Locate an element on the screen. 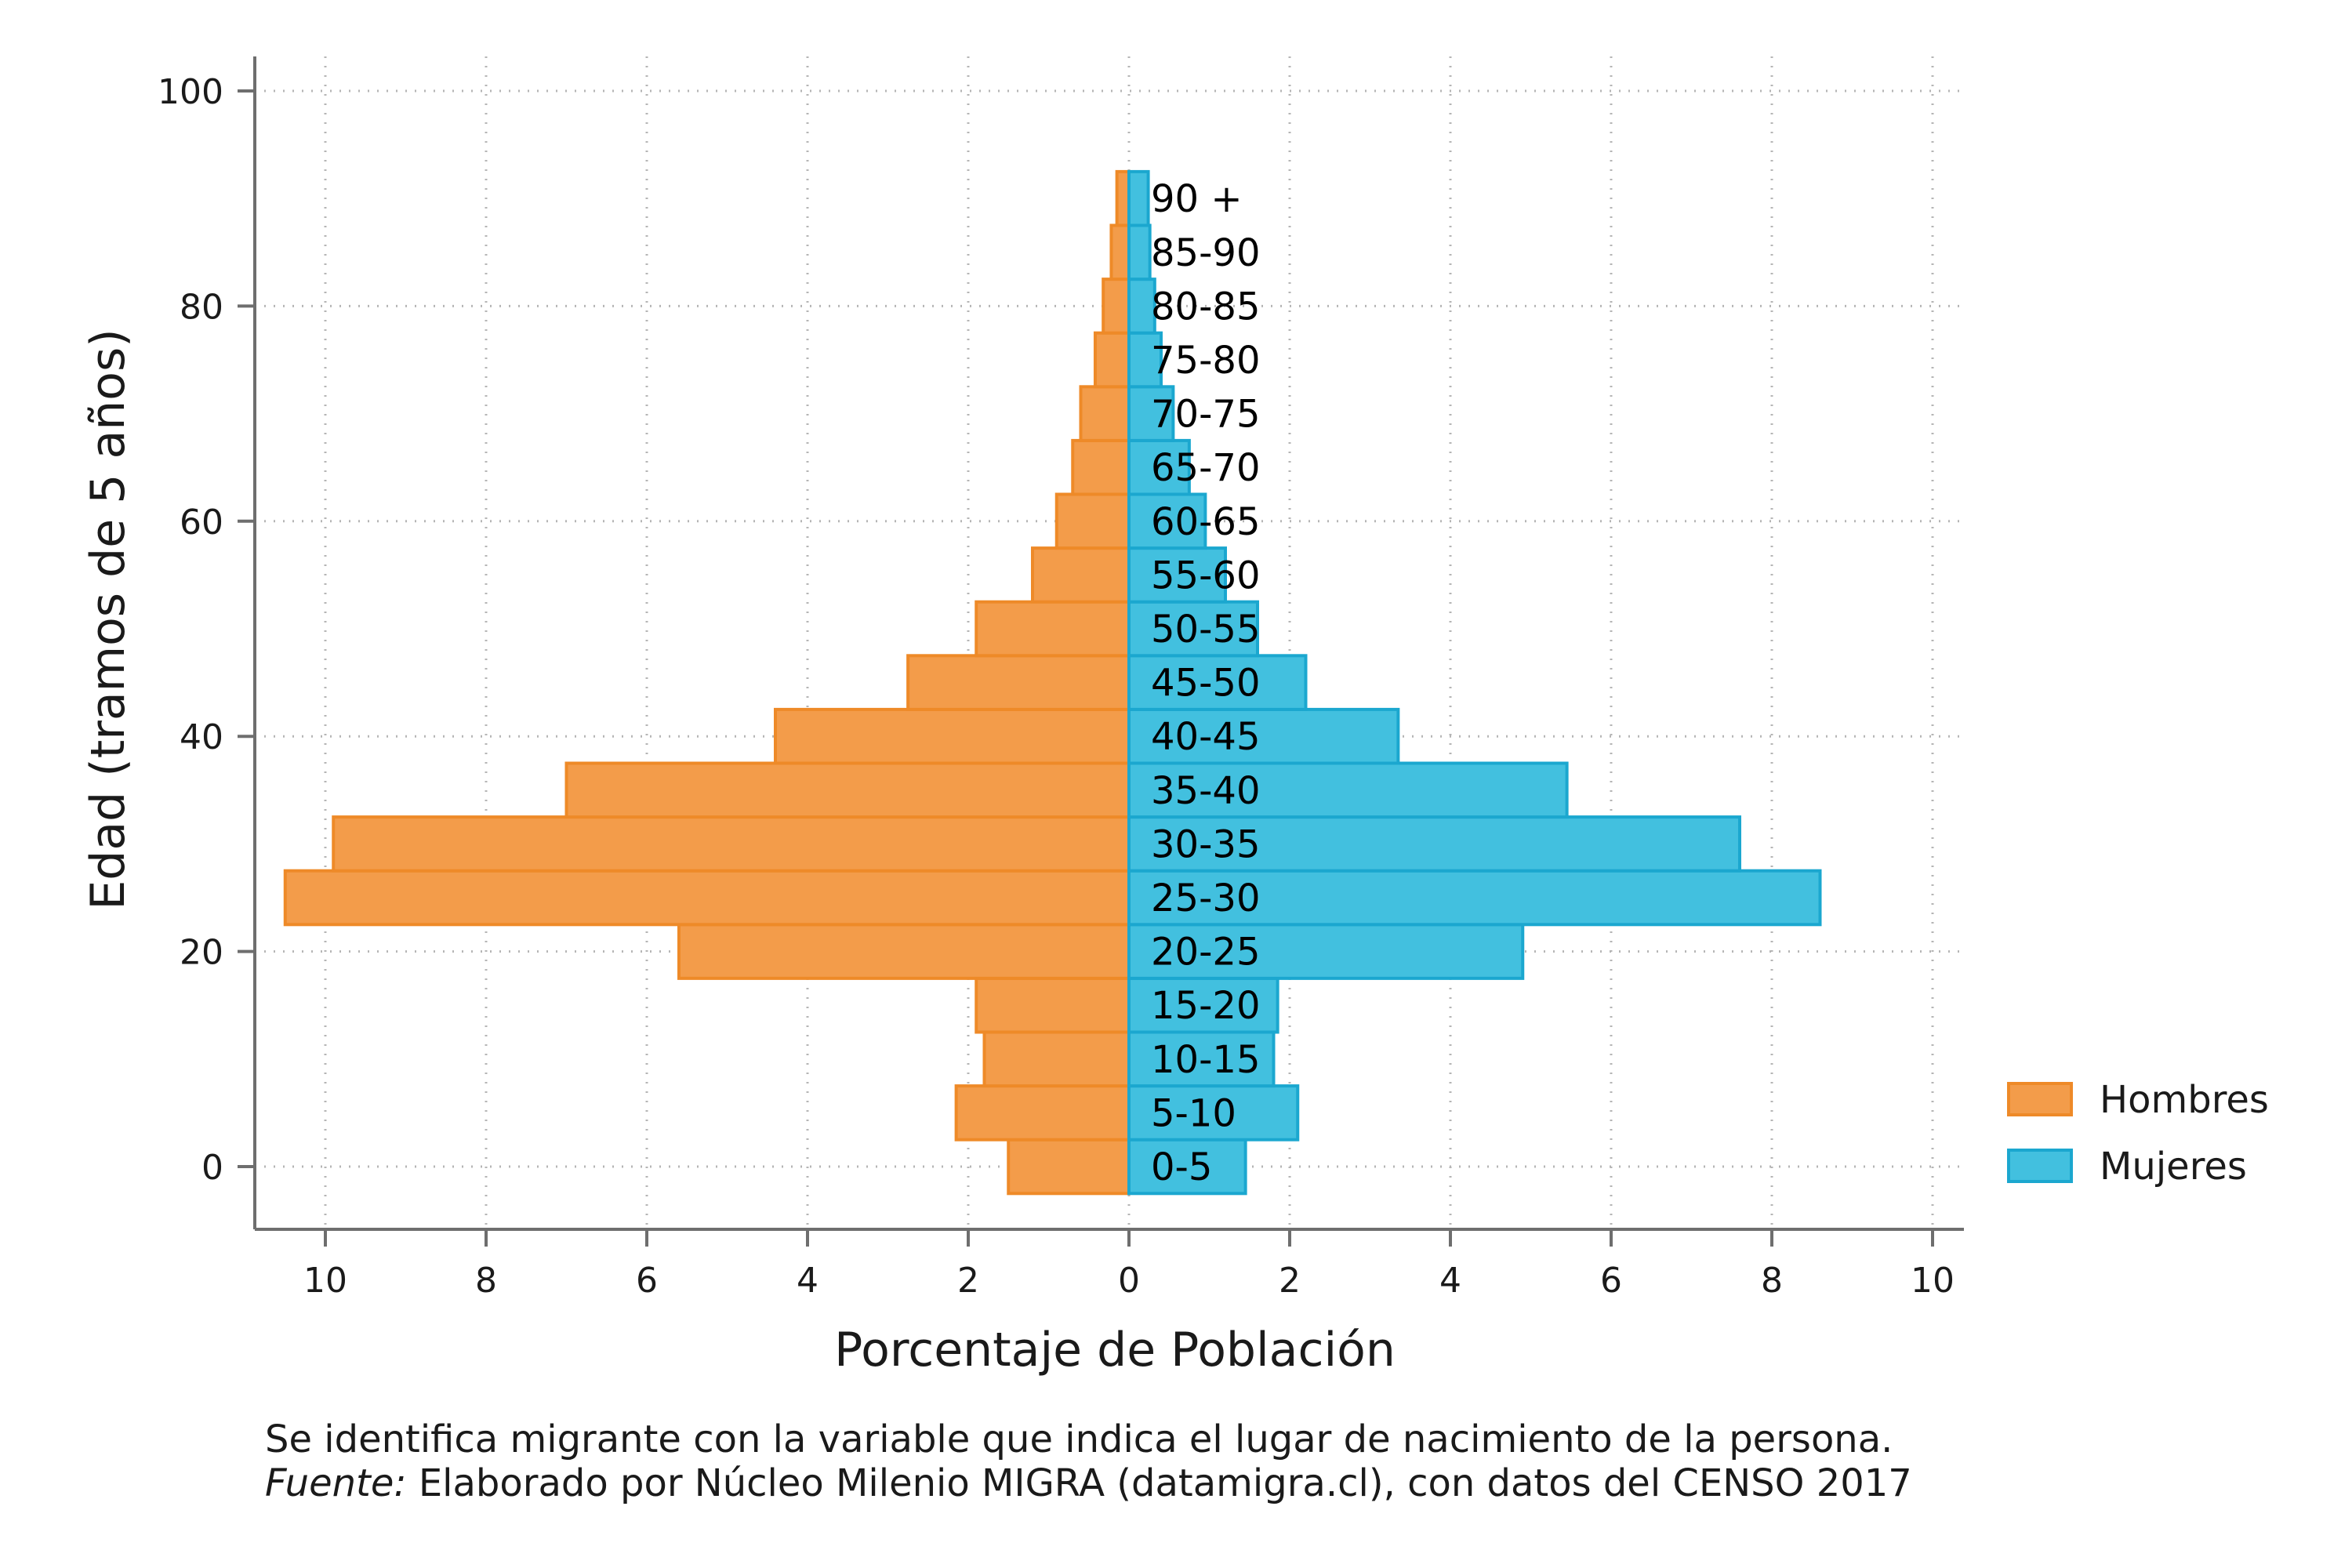  age-group-label: 10-15 is located at coordinates (1205, 1060).